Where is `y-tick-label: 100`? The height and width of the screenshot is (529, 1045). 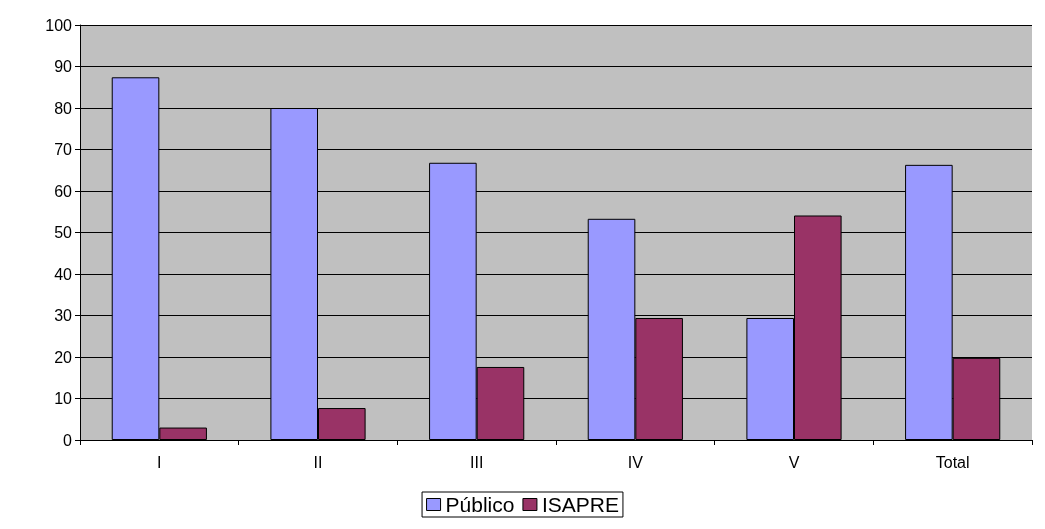 y-tick-label: 100 is located at coordinates (59, 25).